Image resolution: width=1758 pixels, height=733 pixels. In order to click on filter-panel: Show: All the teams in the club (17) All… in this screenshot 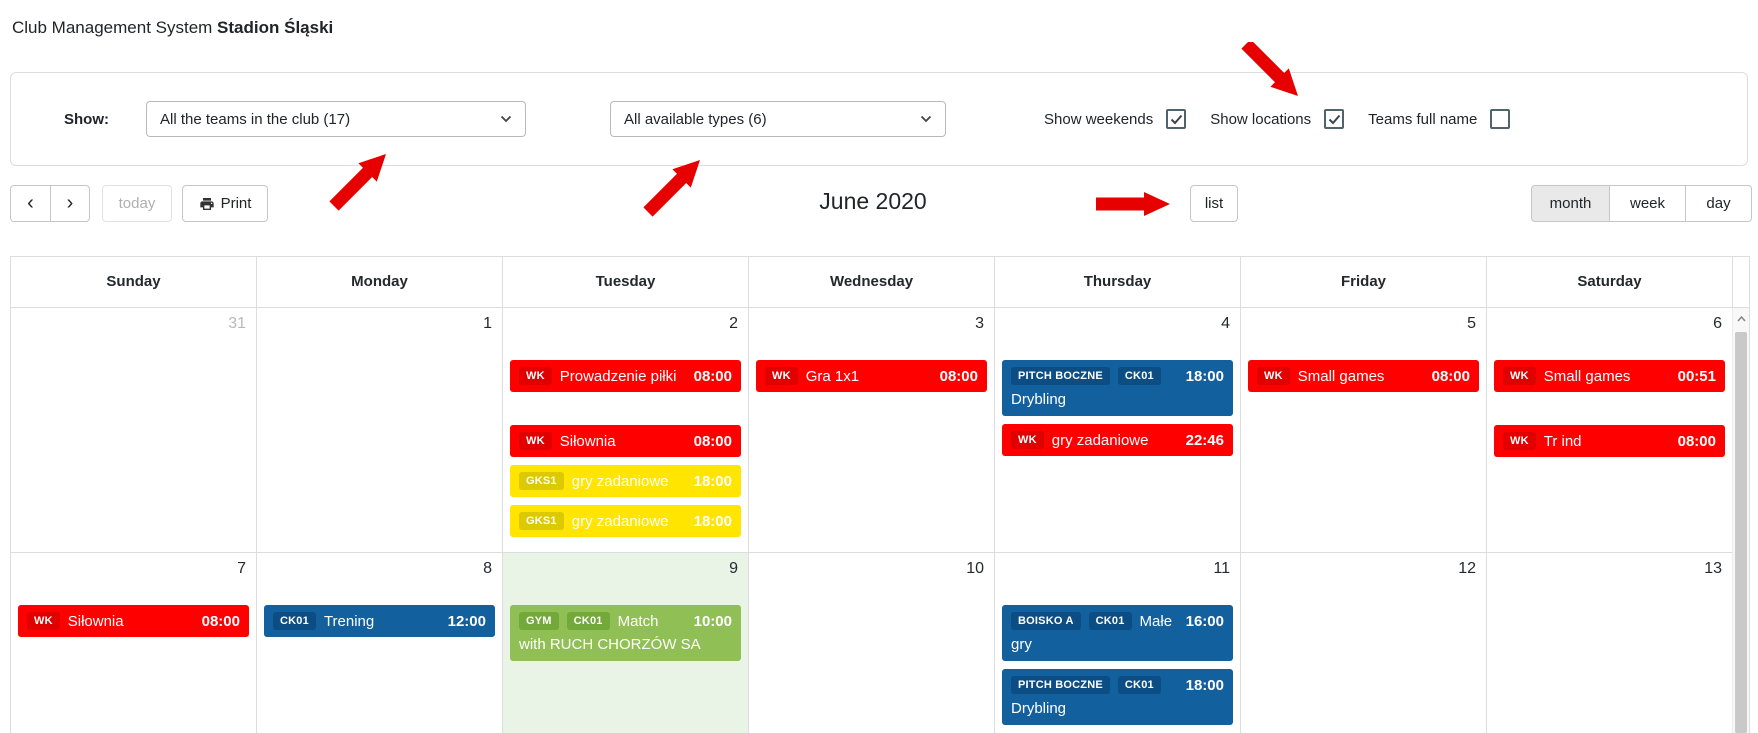, I will do `click(879, 119)`.